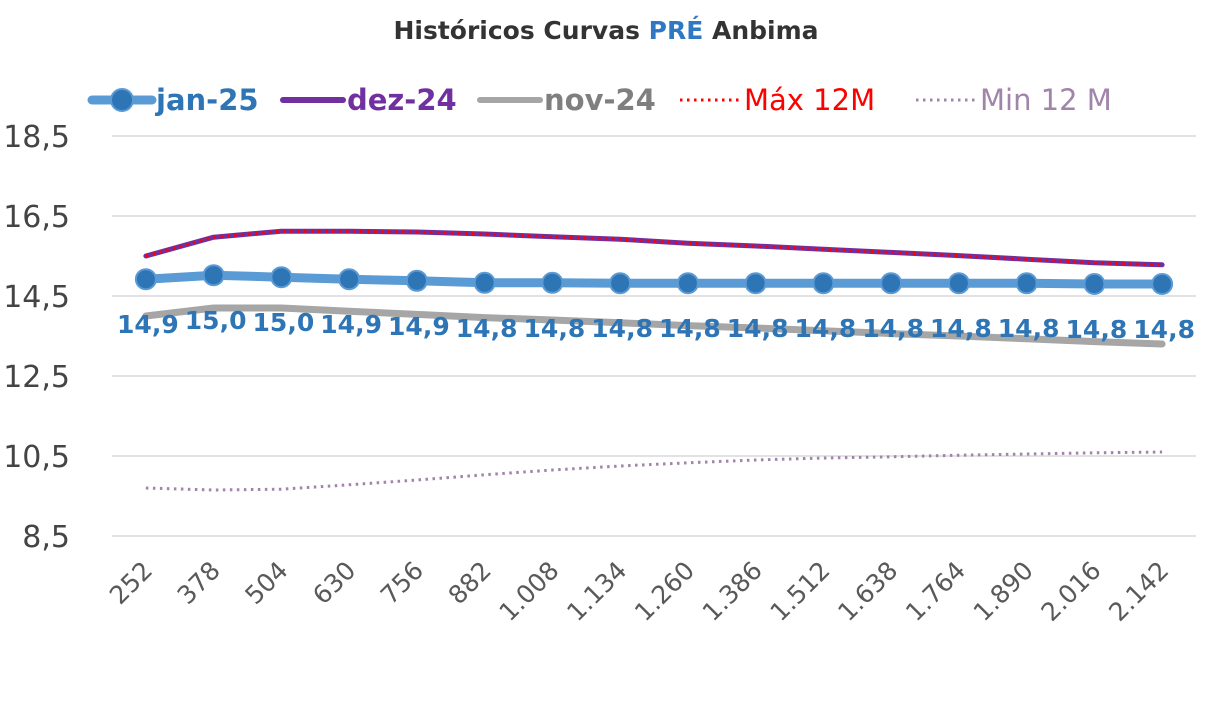 The height and width of the screenshot is (712, 1212). I want to click on y-tick-label: 14,5, so click(36, 297).